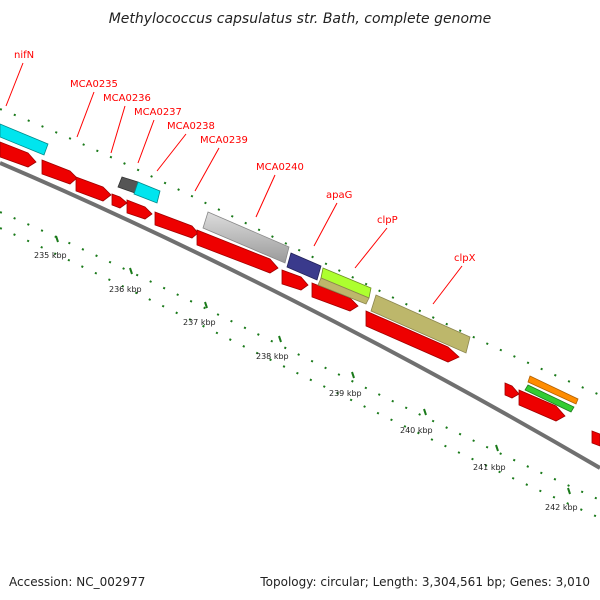 The width and height of the screenshot is (600, 600). Describe the element at coordinates (147, 192) in the screenshot. I see `gene-bar-MCA0238` at that location.